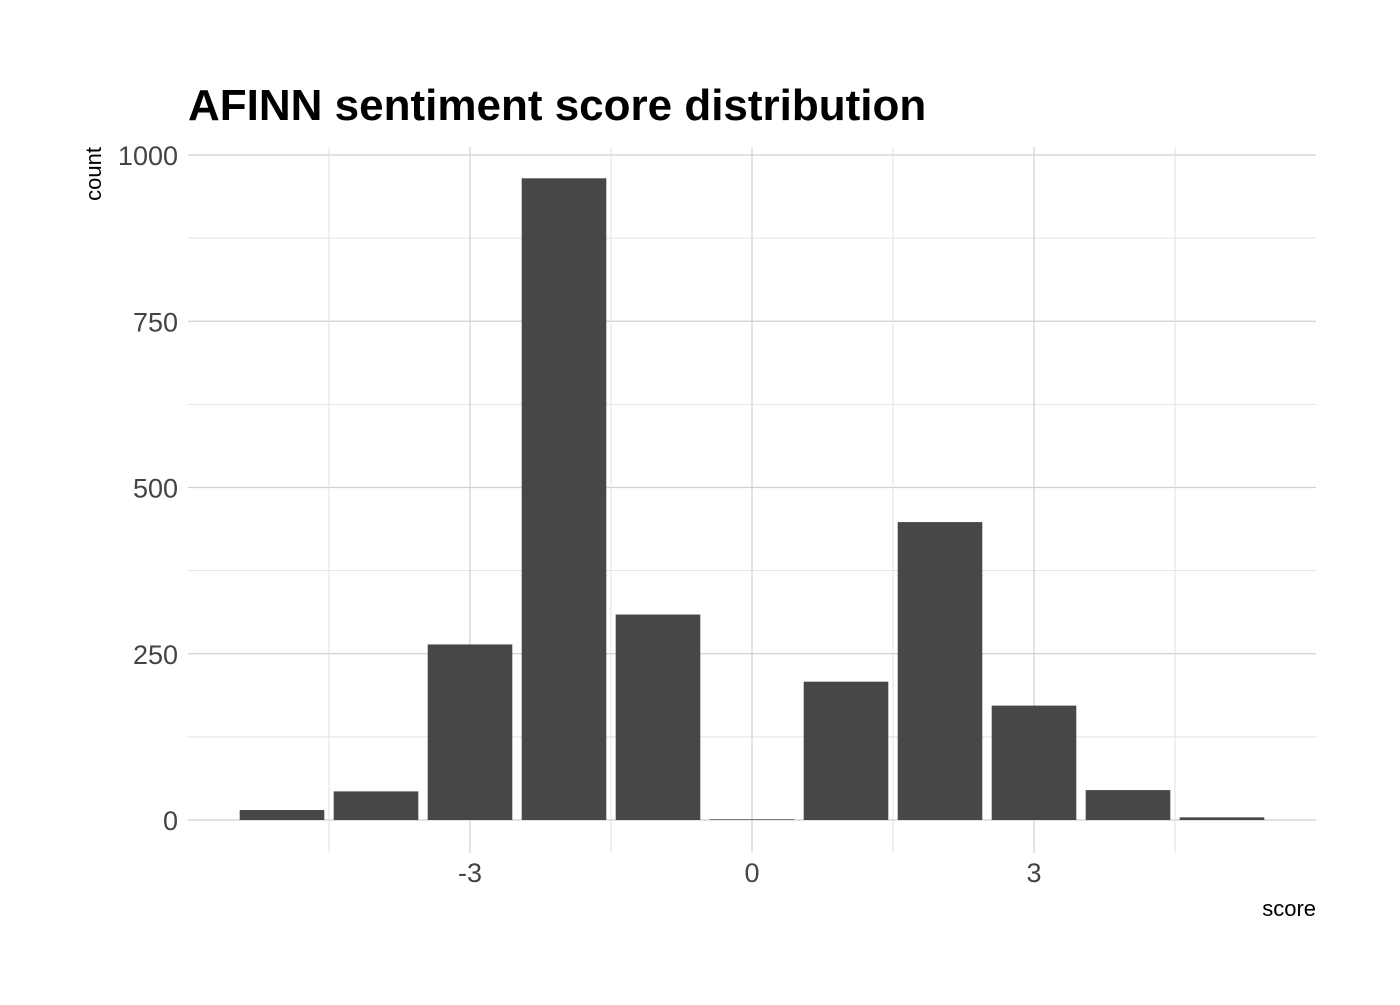 The height and width of the screenshot is (1005, 1400). I want to click on x-tick-label: 0, so click(751, 873).